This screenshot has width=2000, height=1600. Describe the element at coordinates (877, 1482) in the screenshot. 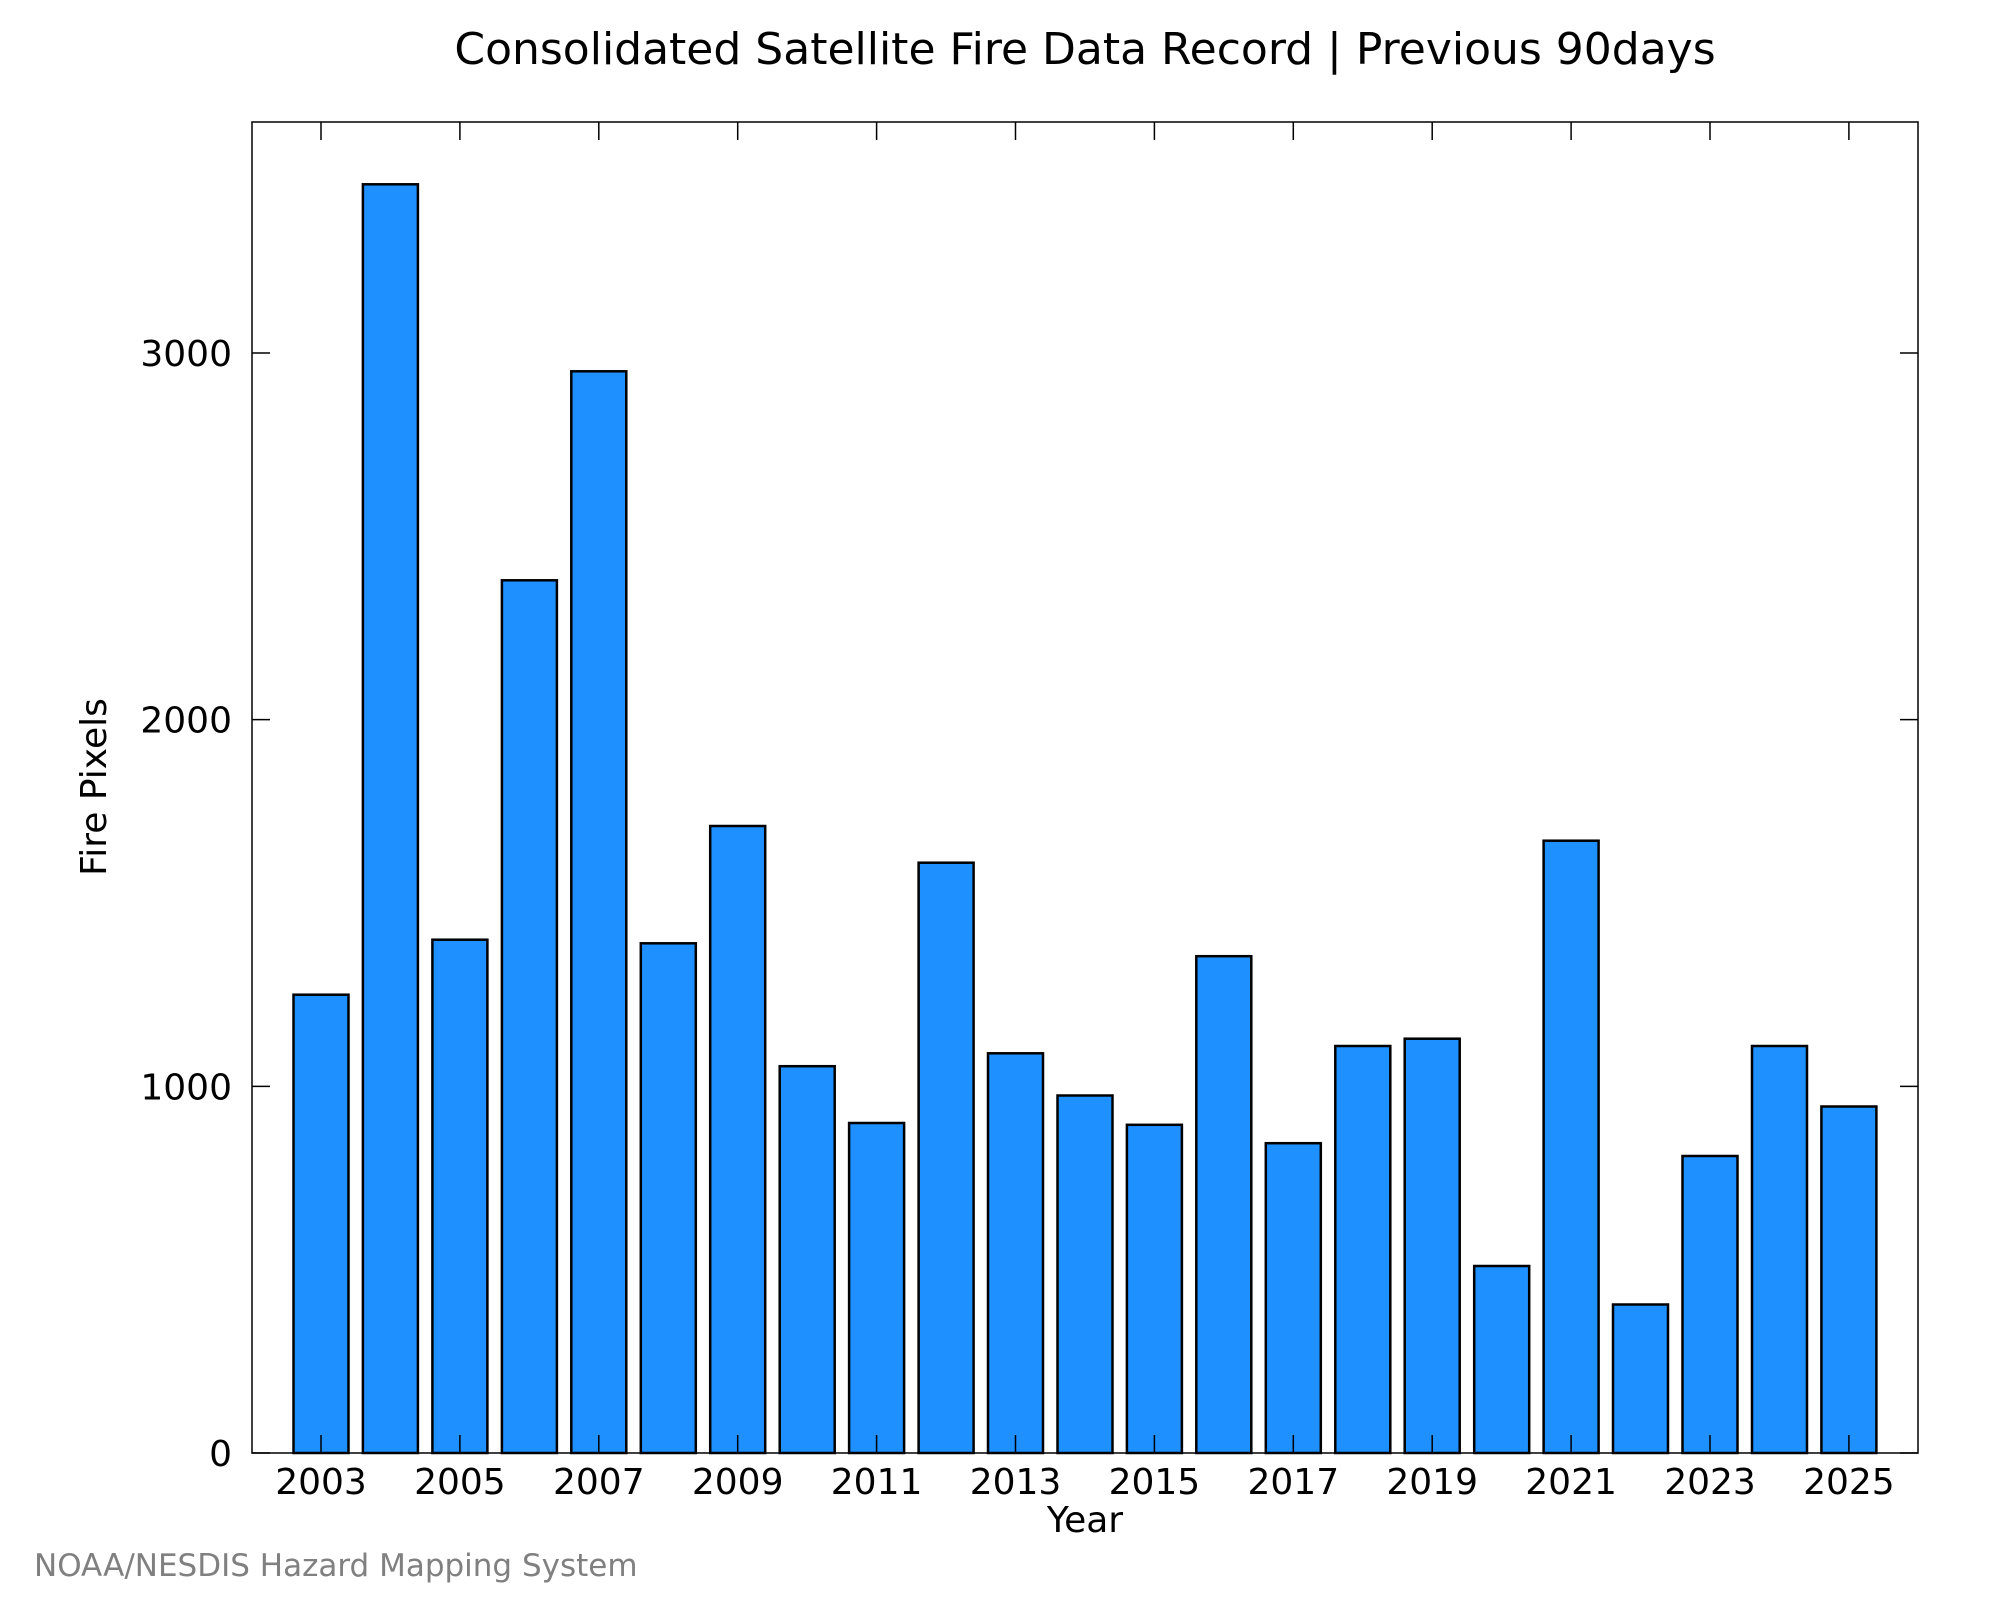

I see `x-tick-label-2011: 2011` at that location.